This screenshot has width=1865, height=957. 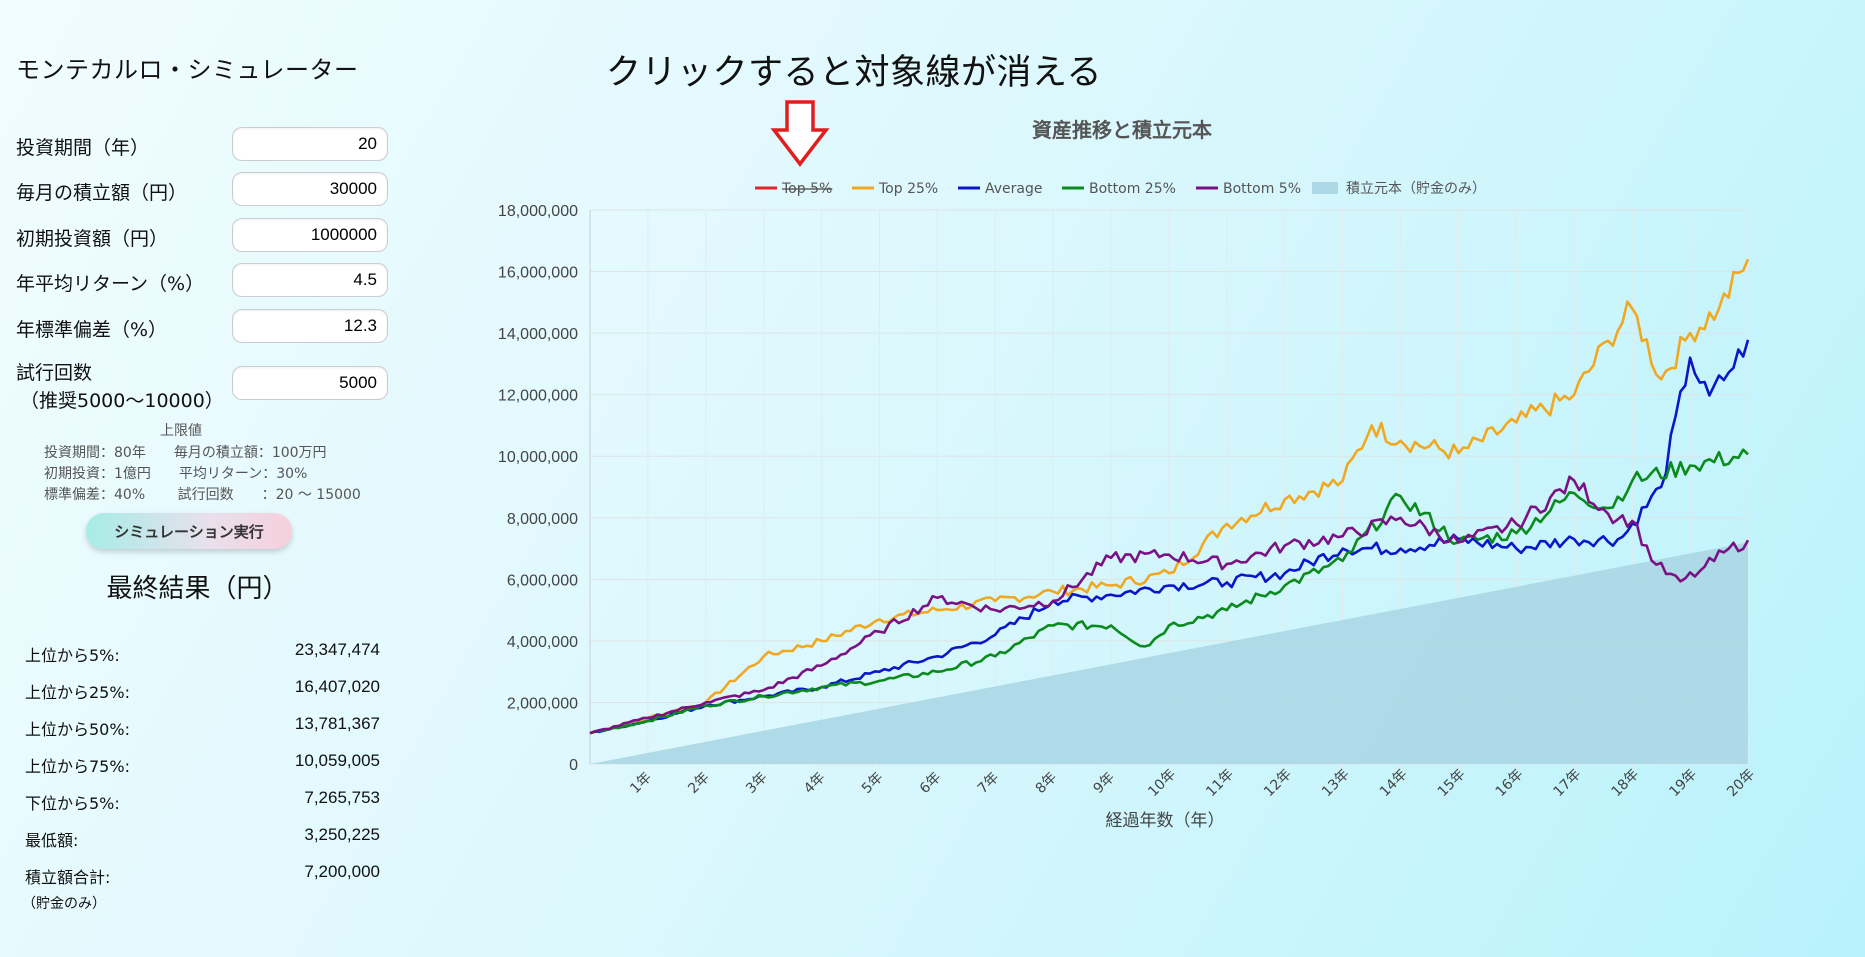 I want to click on legend-label: Top 25%, so click(x=908, y=189).